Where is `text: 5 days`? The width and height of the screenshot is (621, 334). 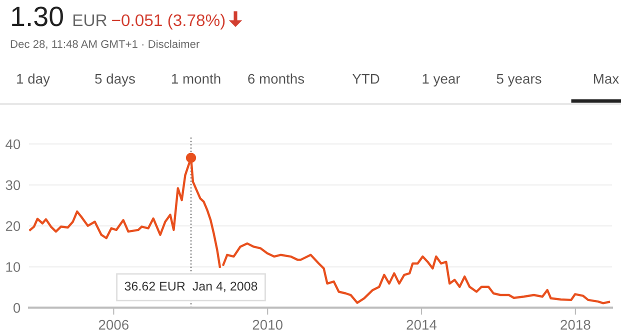
text: 5 days is located at coordinates (115, 80).